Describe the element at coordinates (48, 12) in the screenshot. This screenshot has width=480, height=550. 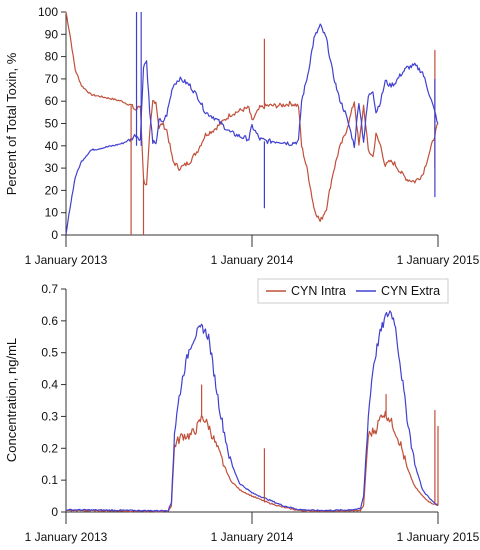
I see `y-tick-label: 100` at that location.